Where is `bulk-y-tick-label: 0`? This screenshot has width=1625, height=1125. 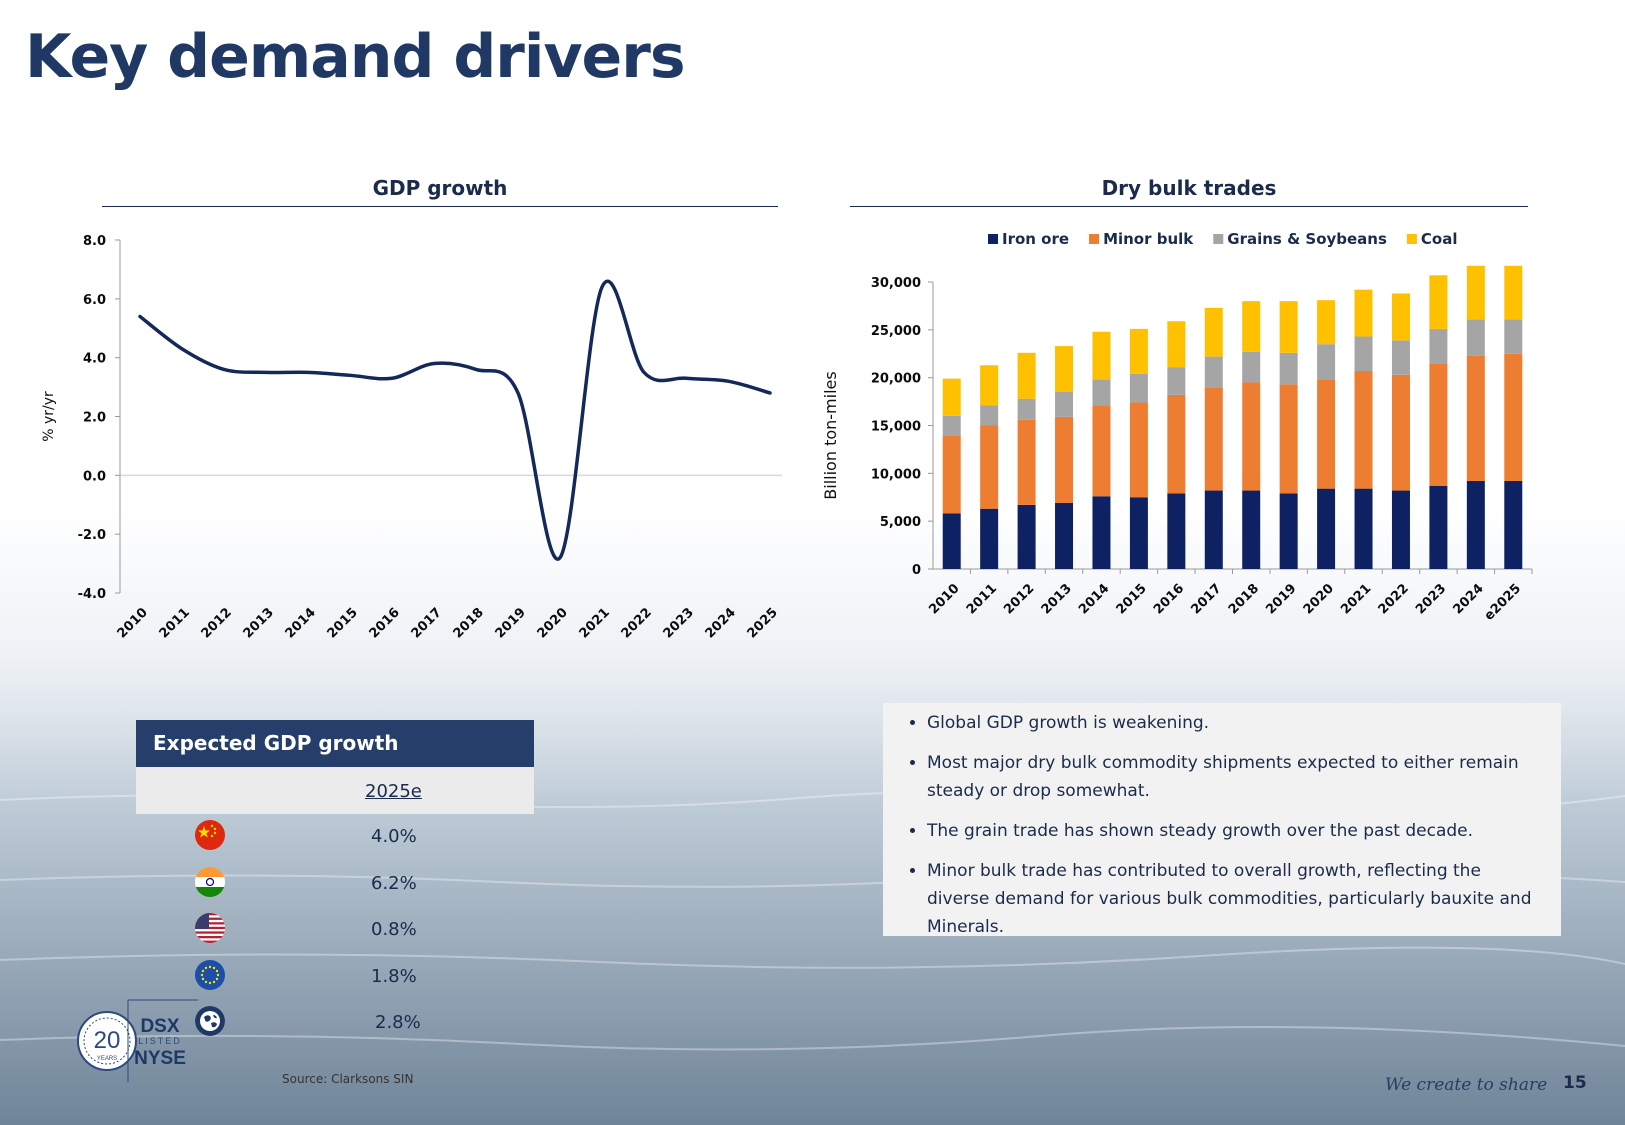
bulk-y-tick-label: 0 is located at coordinates (916, 570).